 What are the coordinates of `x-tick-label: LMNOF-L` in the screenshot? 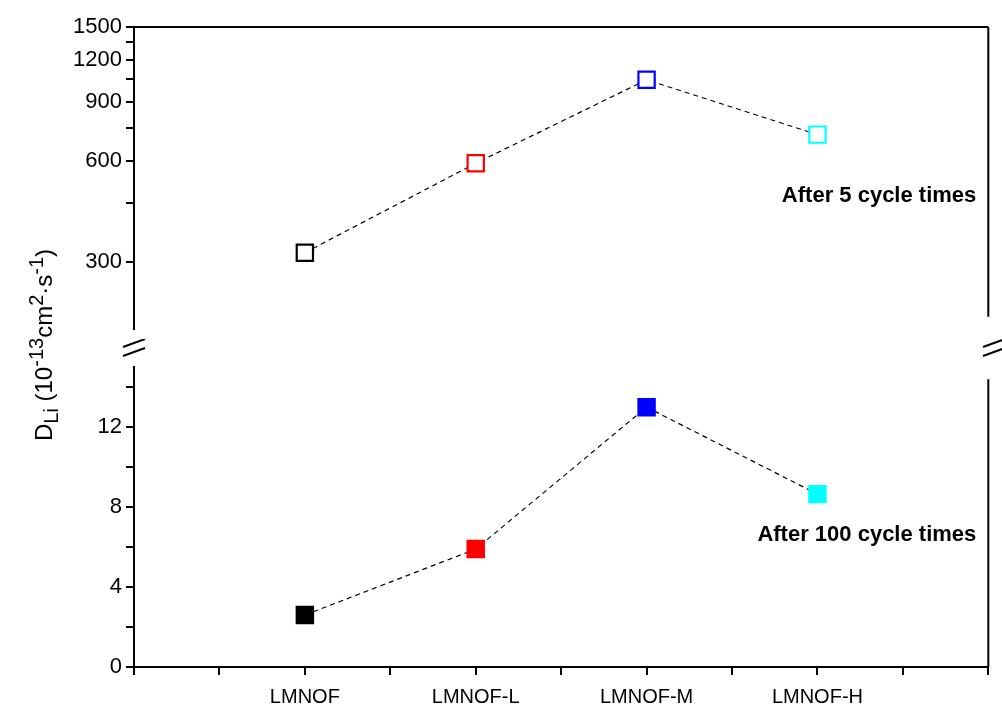 It's located at (475, 695).